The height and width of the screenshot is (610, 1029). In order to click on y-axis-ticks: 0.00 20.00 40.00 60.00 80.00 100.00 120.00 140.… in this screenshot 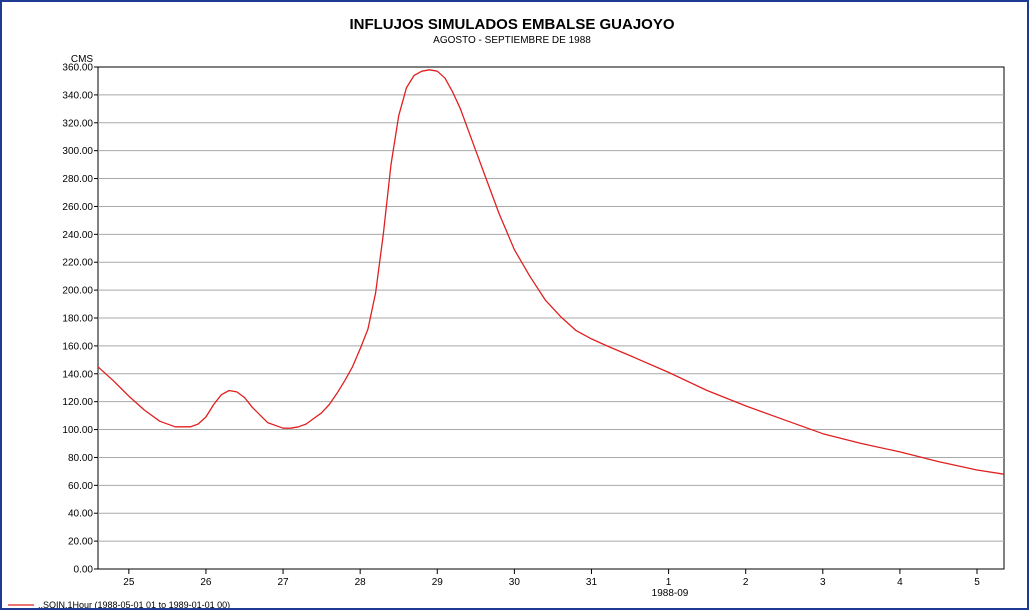, I will do `click(80, 319)`.